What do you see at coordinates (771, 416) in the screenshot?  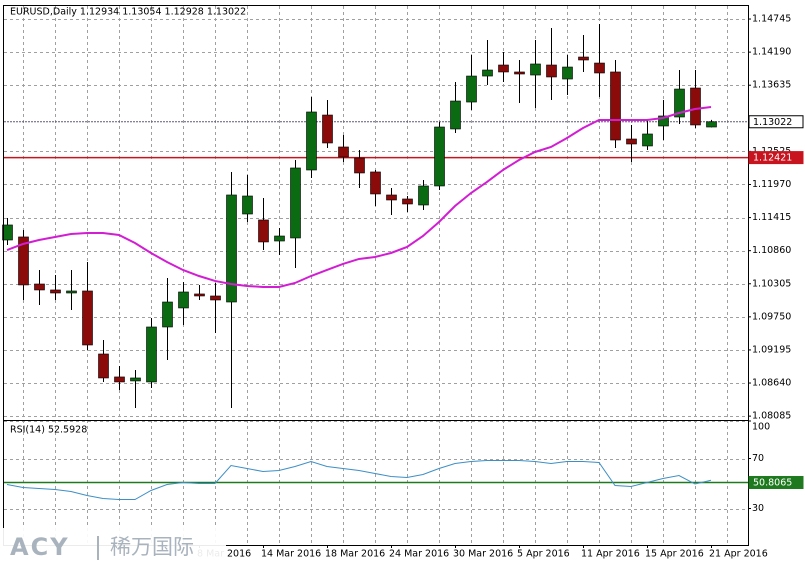 I see `y-tick-label: 1.08085` at bounding box center [771, 416].